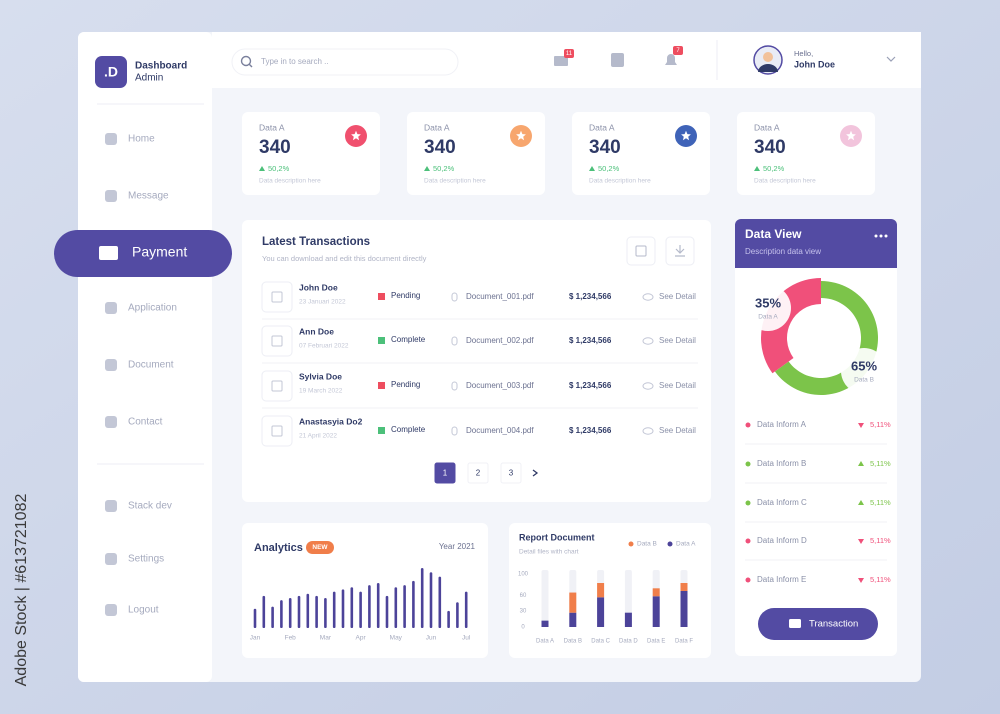 Image resolution: width=1000 pixels, height=714 pixels. I want to click on page-number: 3, so click(511, 473).